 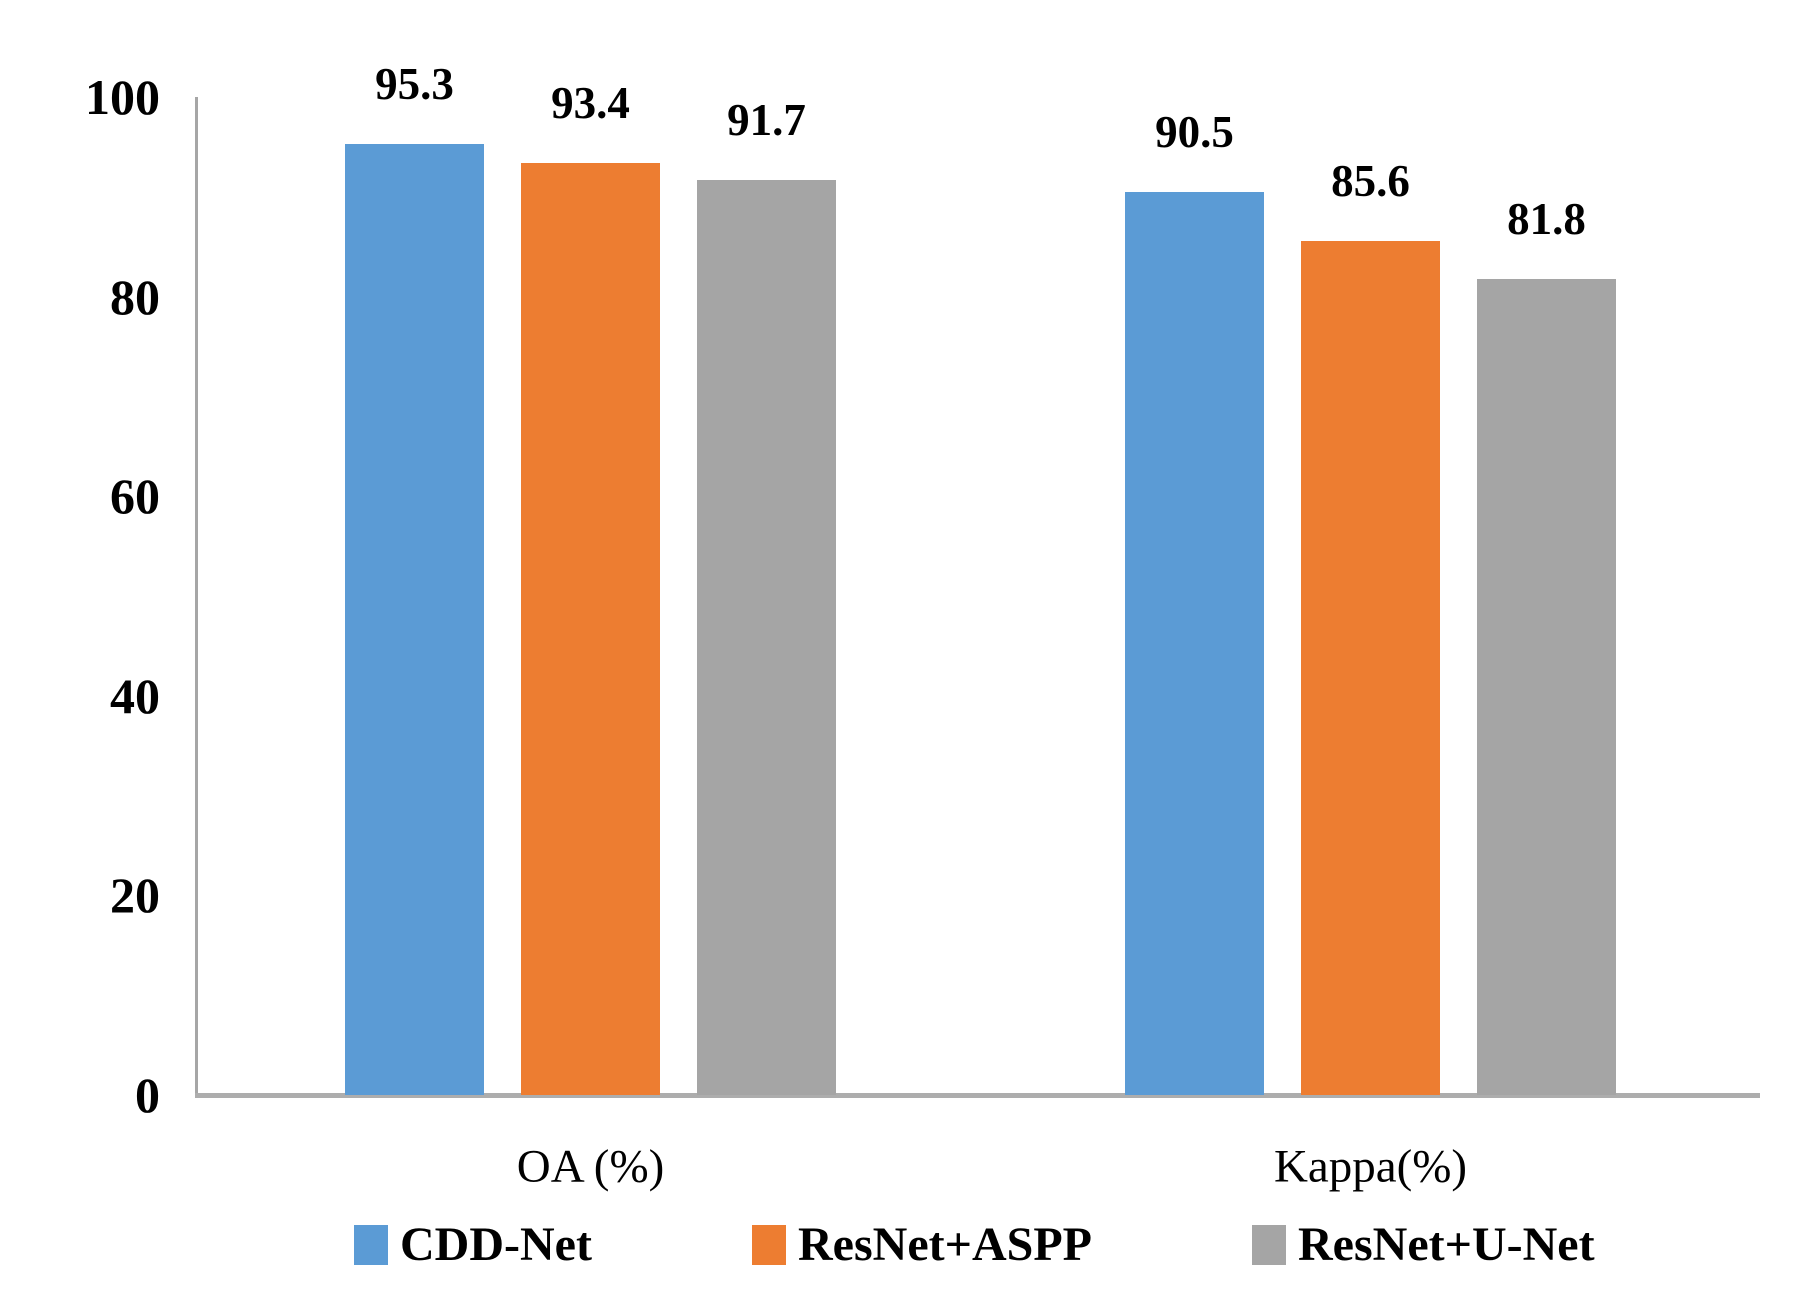 I want to click on legend-swatch-cdd-net, so click(x=371, y=1245).